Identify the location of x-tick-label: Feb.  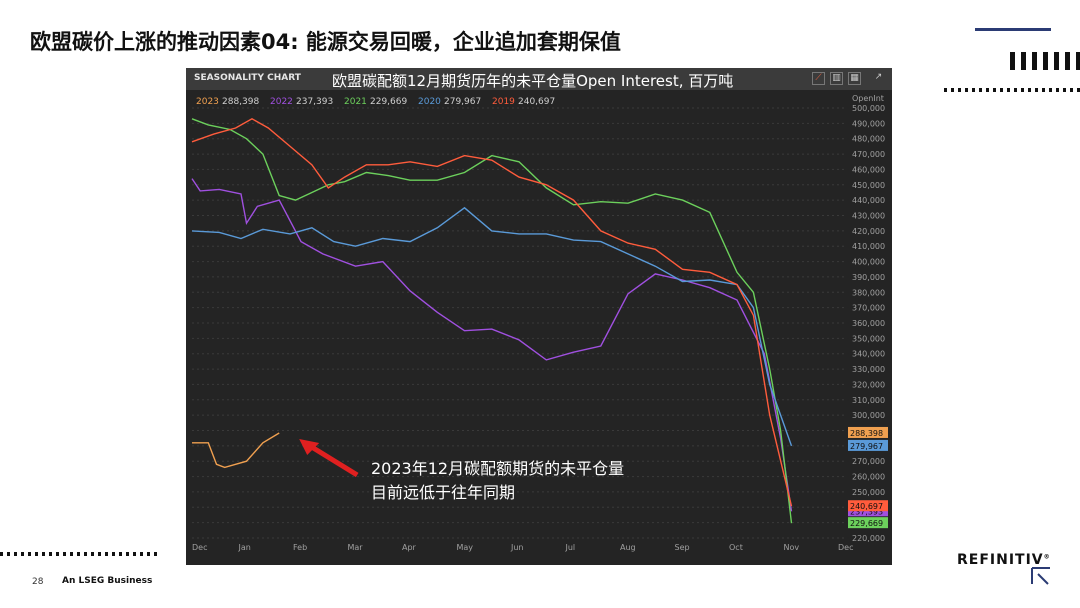
(300, 547).